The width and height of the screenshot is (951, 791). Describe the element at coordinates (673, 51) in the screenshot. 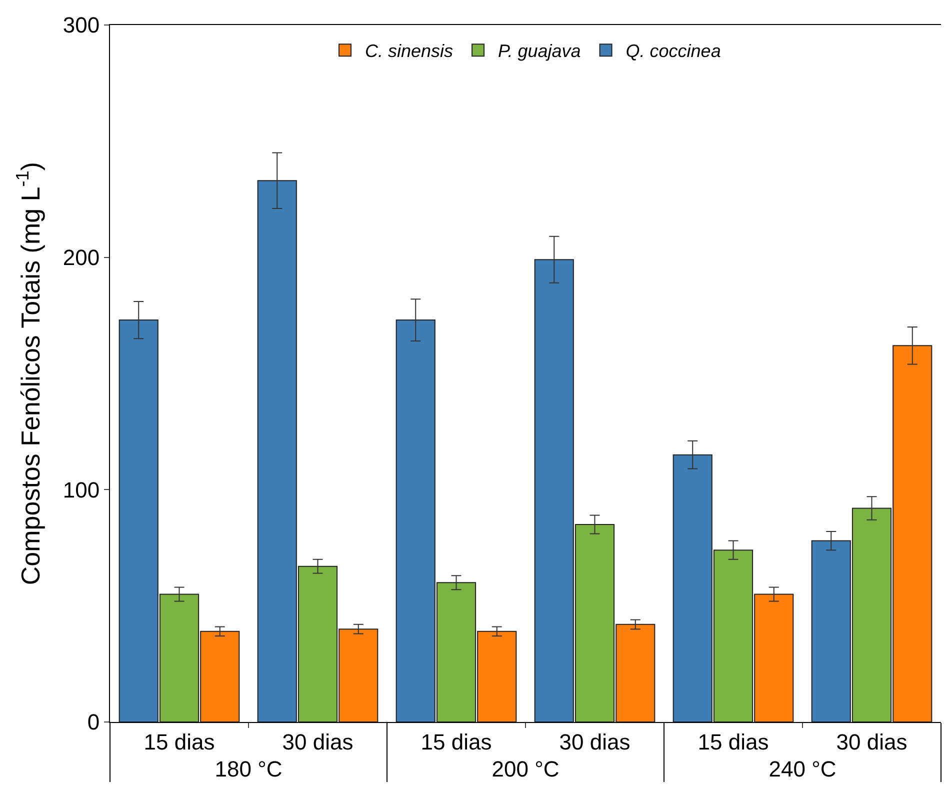

I see `legend-label: Q. coccinea` at that location.